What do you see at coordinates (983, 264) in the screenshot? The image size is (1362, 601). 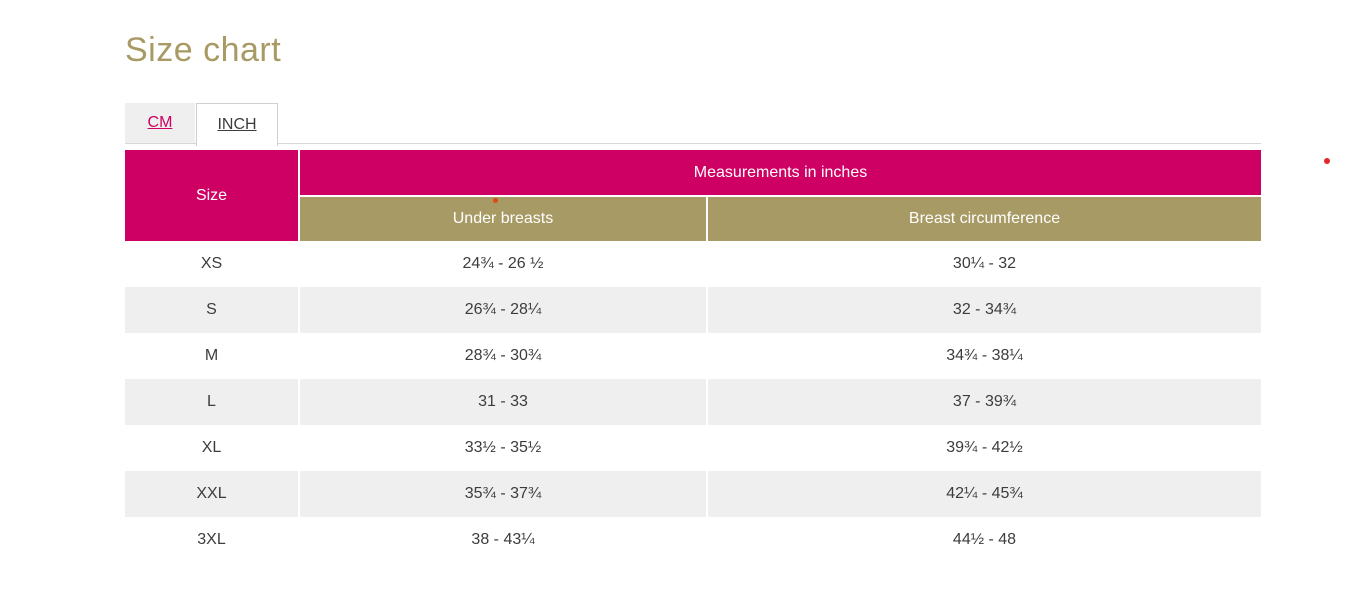 I see `breast-circumference-cell: 30¼ - 32` at bounding box center [983, 264].